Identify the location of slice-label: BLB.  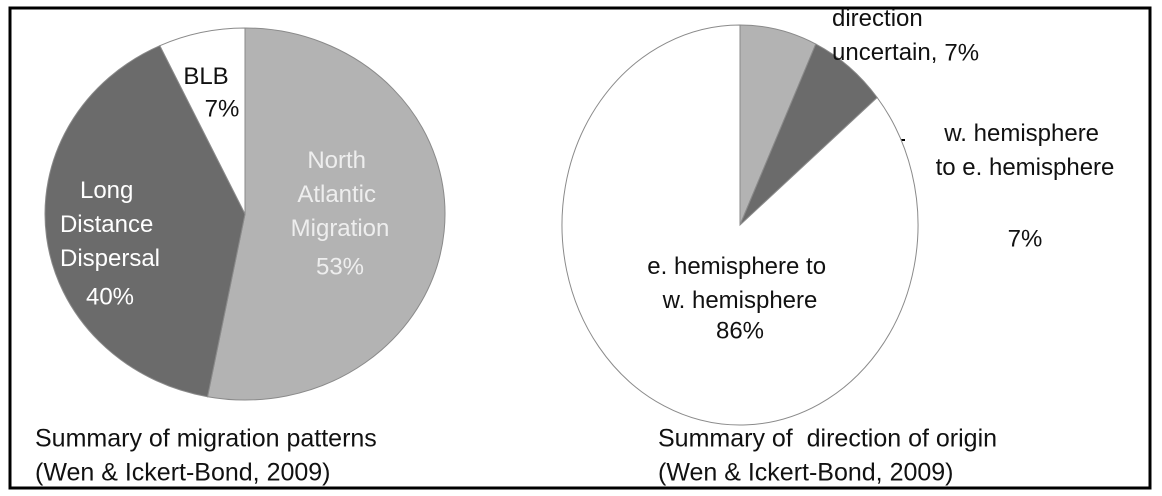
(205, 76).